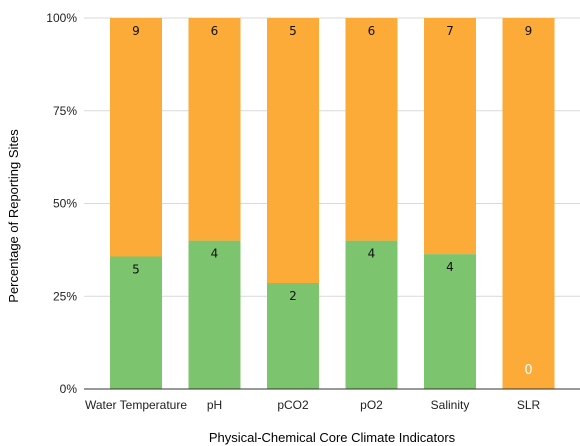 The image size is (580, 446). What do you see at coordinates (136, 270) in the screenshot?
I see `data-label-green: 5` at bounding box center [136, 270].